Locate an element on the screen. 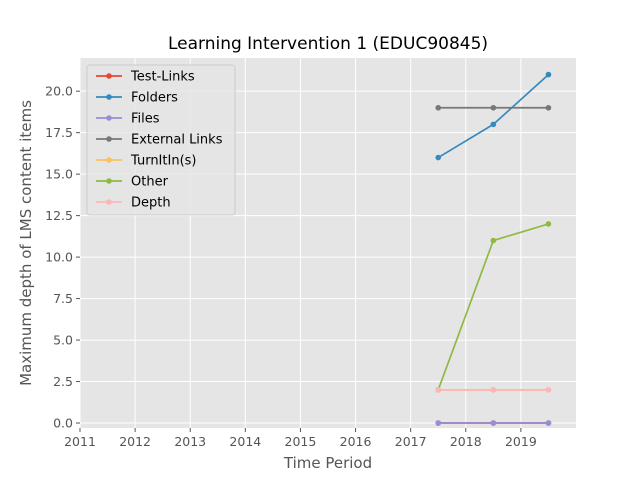  legend-label: Test-Links is located at coordinates (162, 77).